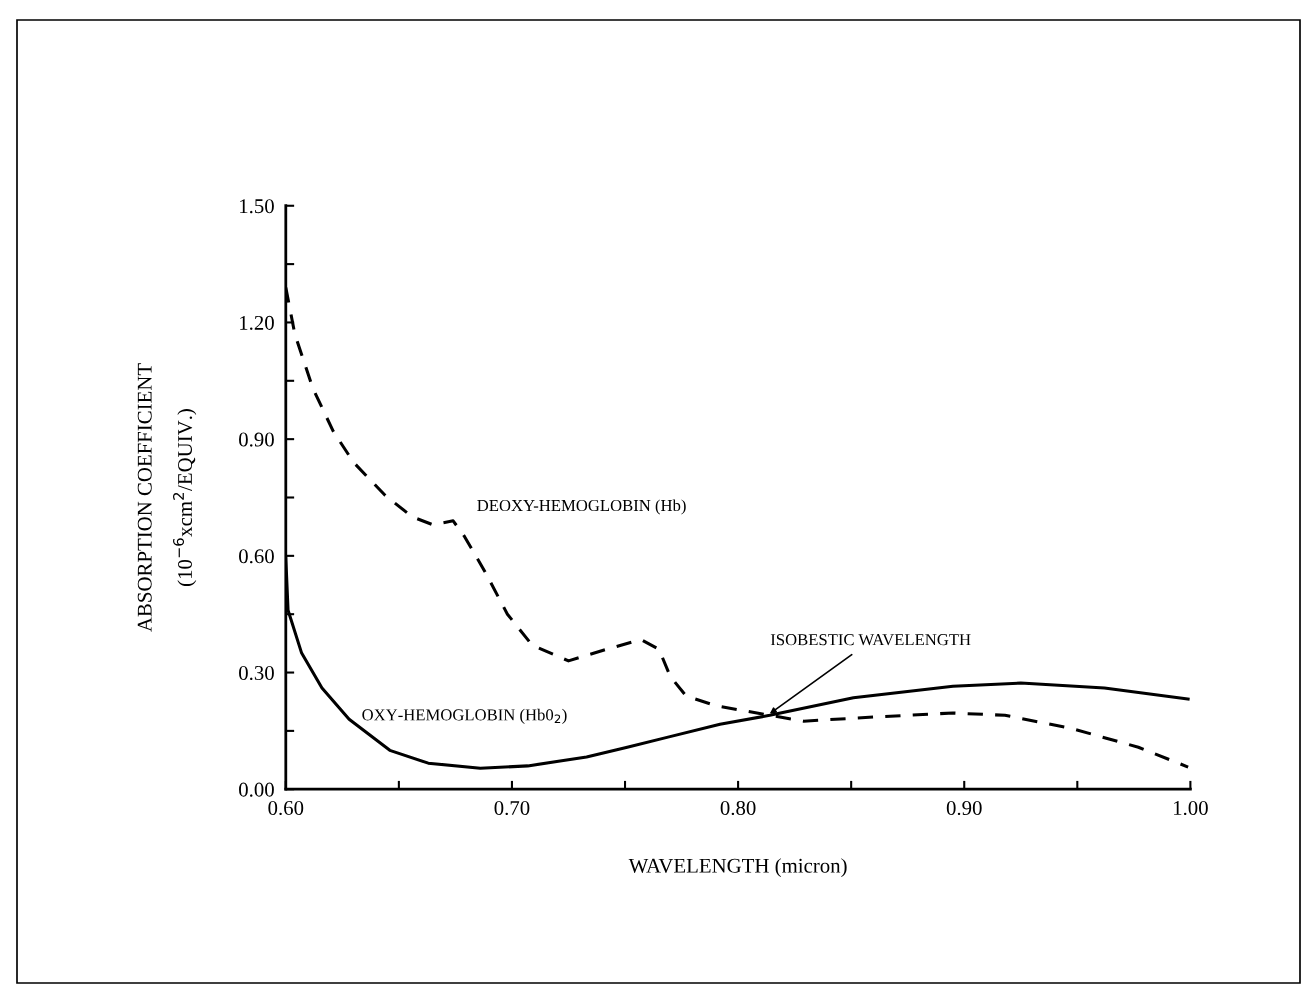  I want to click on x-tick-label: 0.70, so click(512, 808).